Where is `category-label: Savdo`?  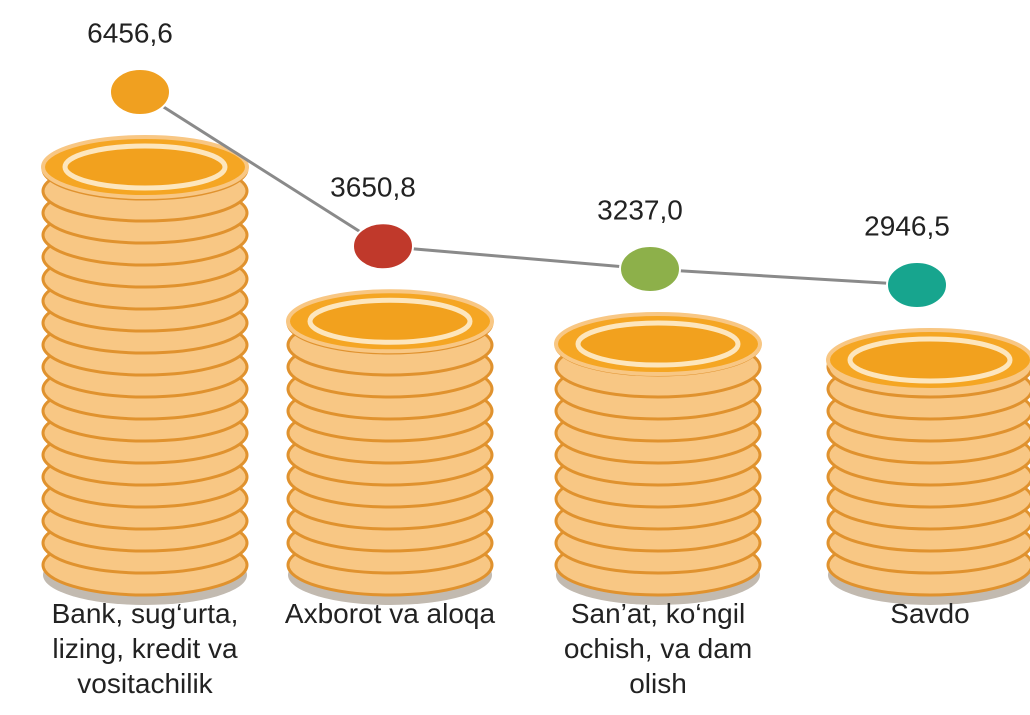 category-label: Savdo is located at coordinates (930, 613).